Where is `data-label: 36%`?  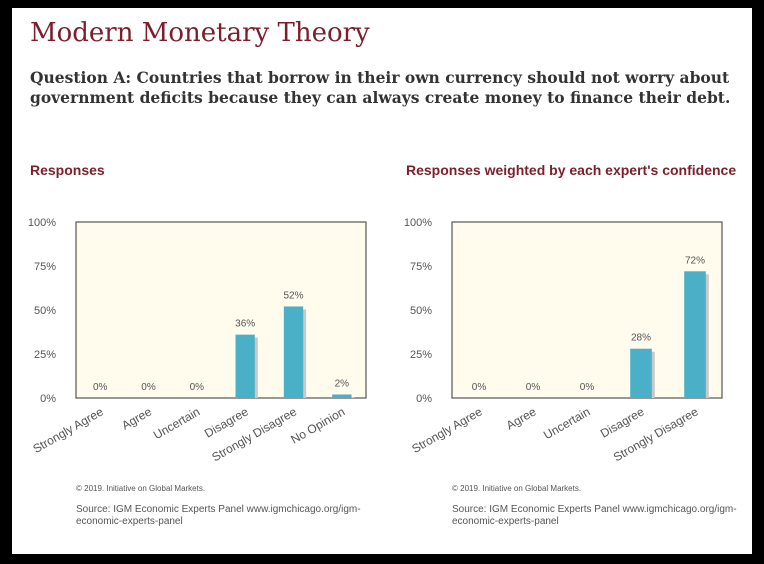 data-label: 36% is located at coordinates (245, 324).